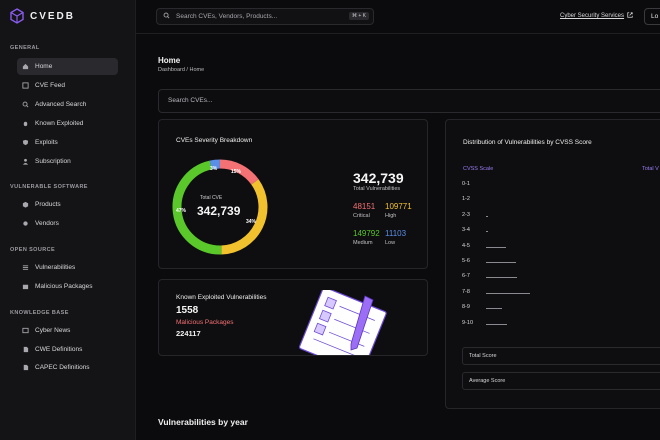 The image size is (660, 440). Describe the element at coordinates (67, 267) in the screenshot. I see `sidebar-item-vulnerabilities: Vulnerabilities` at that location.